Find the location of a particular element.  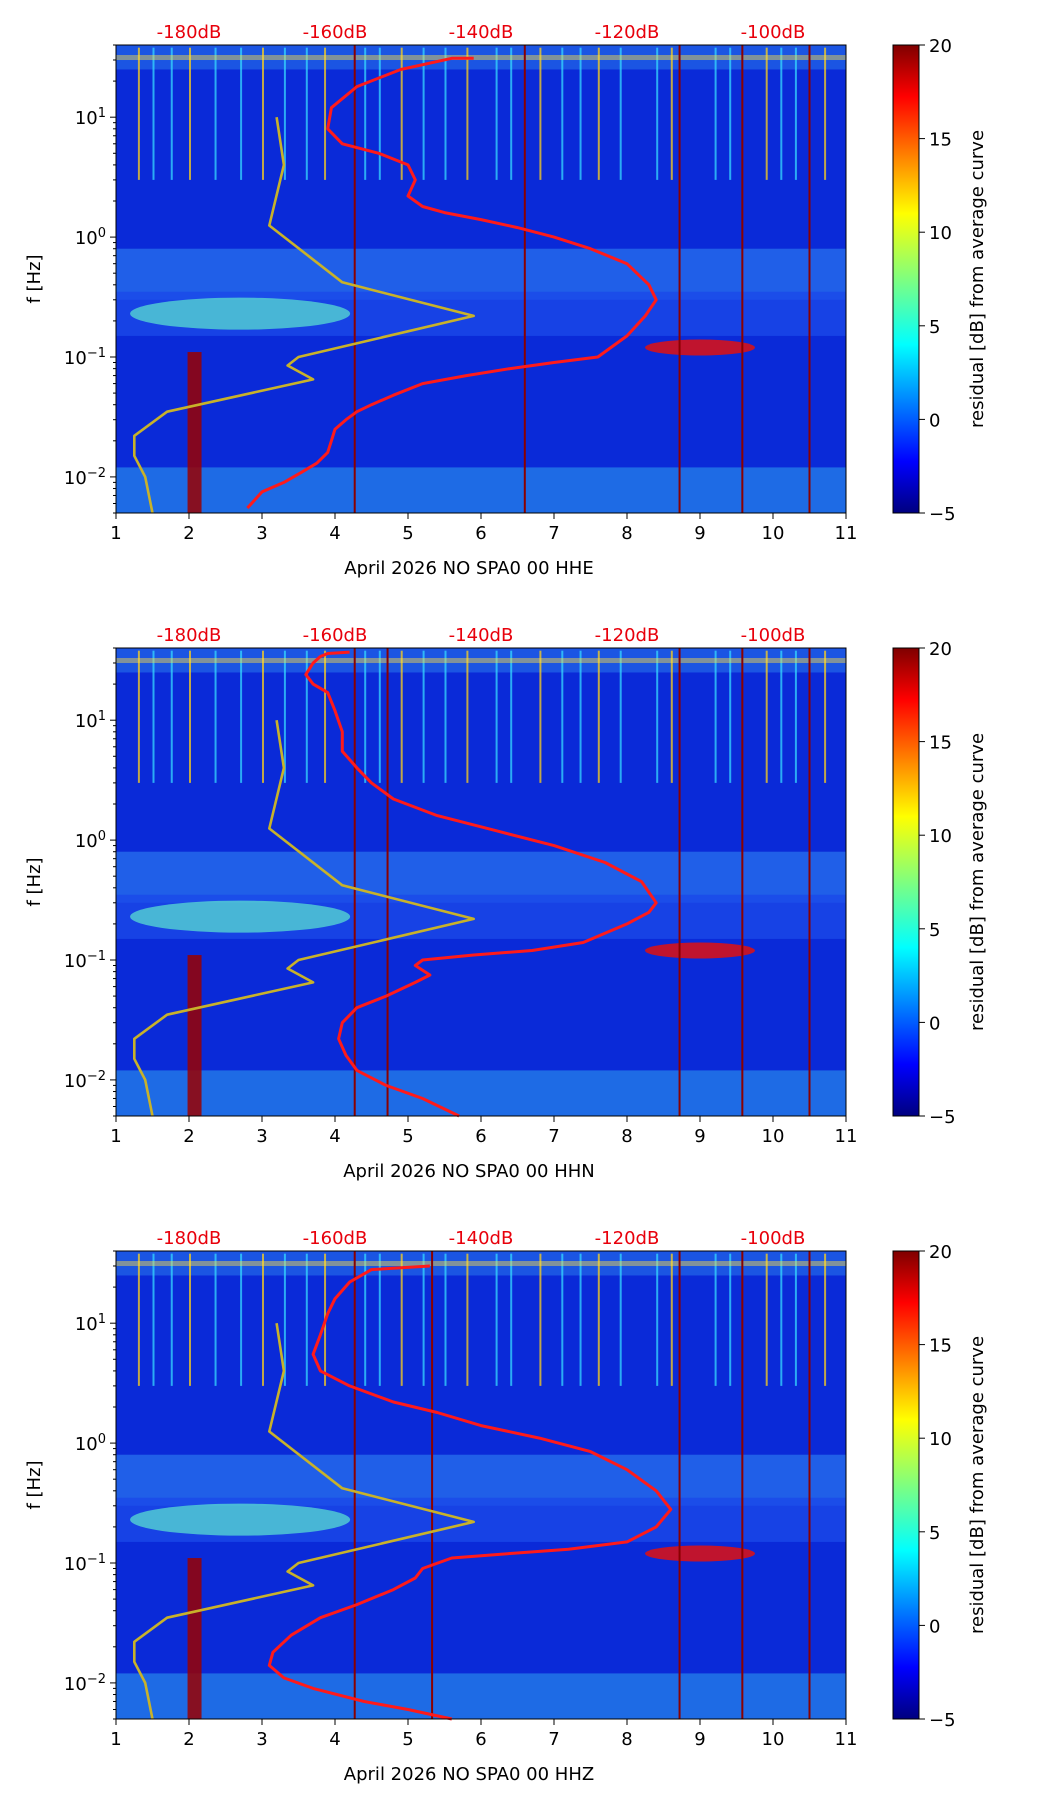

y-axis-label: f [Hz] is located at coordinates (34, 1484).